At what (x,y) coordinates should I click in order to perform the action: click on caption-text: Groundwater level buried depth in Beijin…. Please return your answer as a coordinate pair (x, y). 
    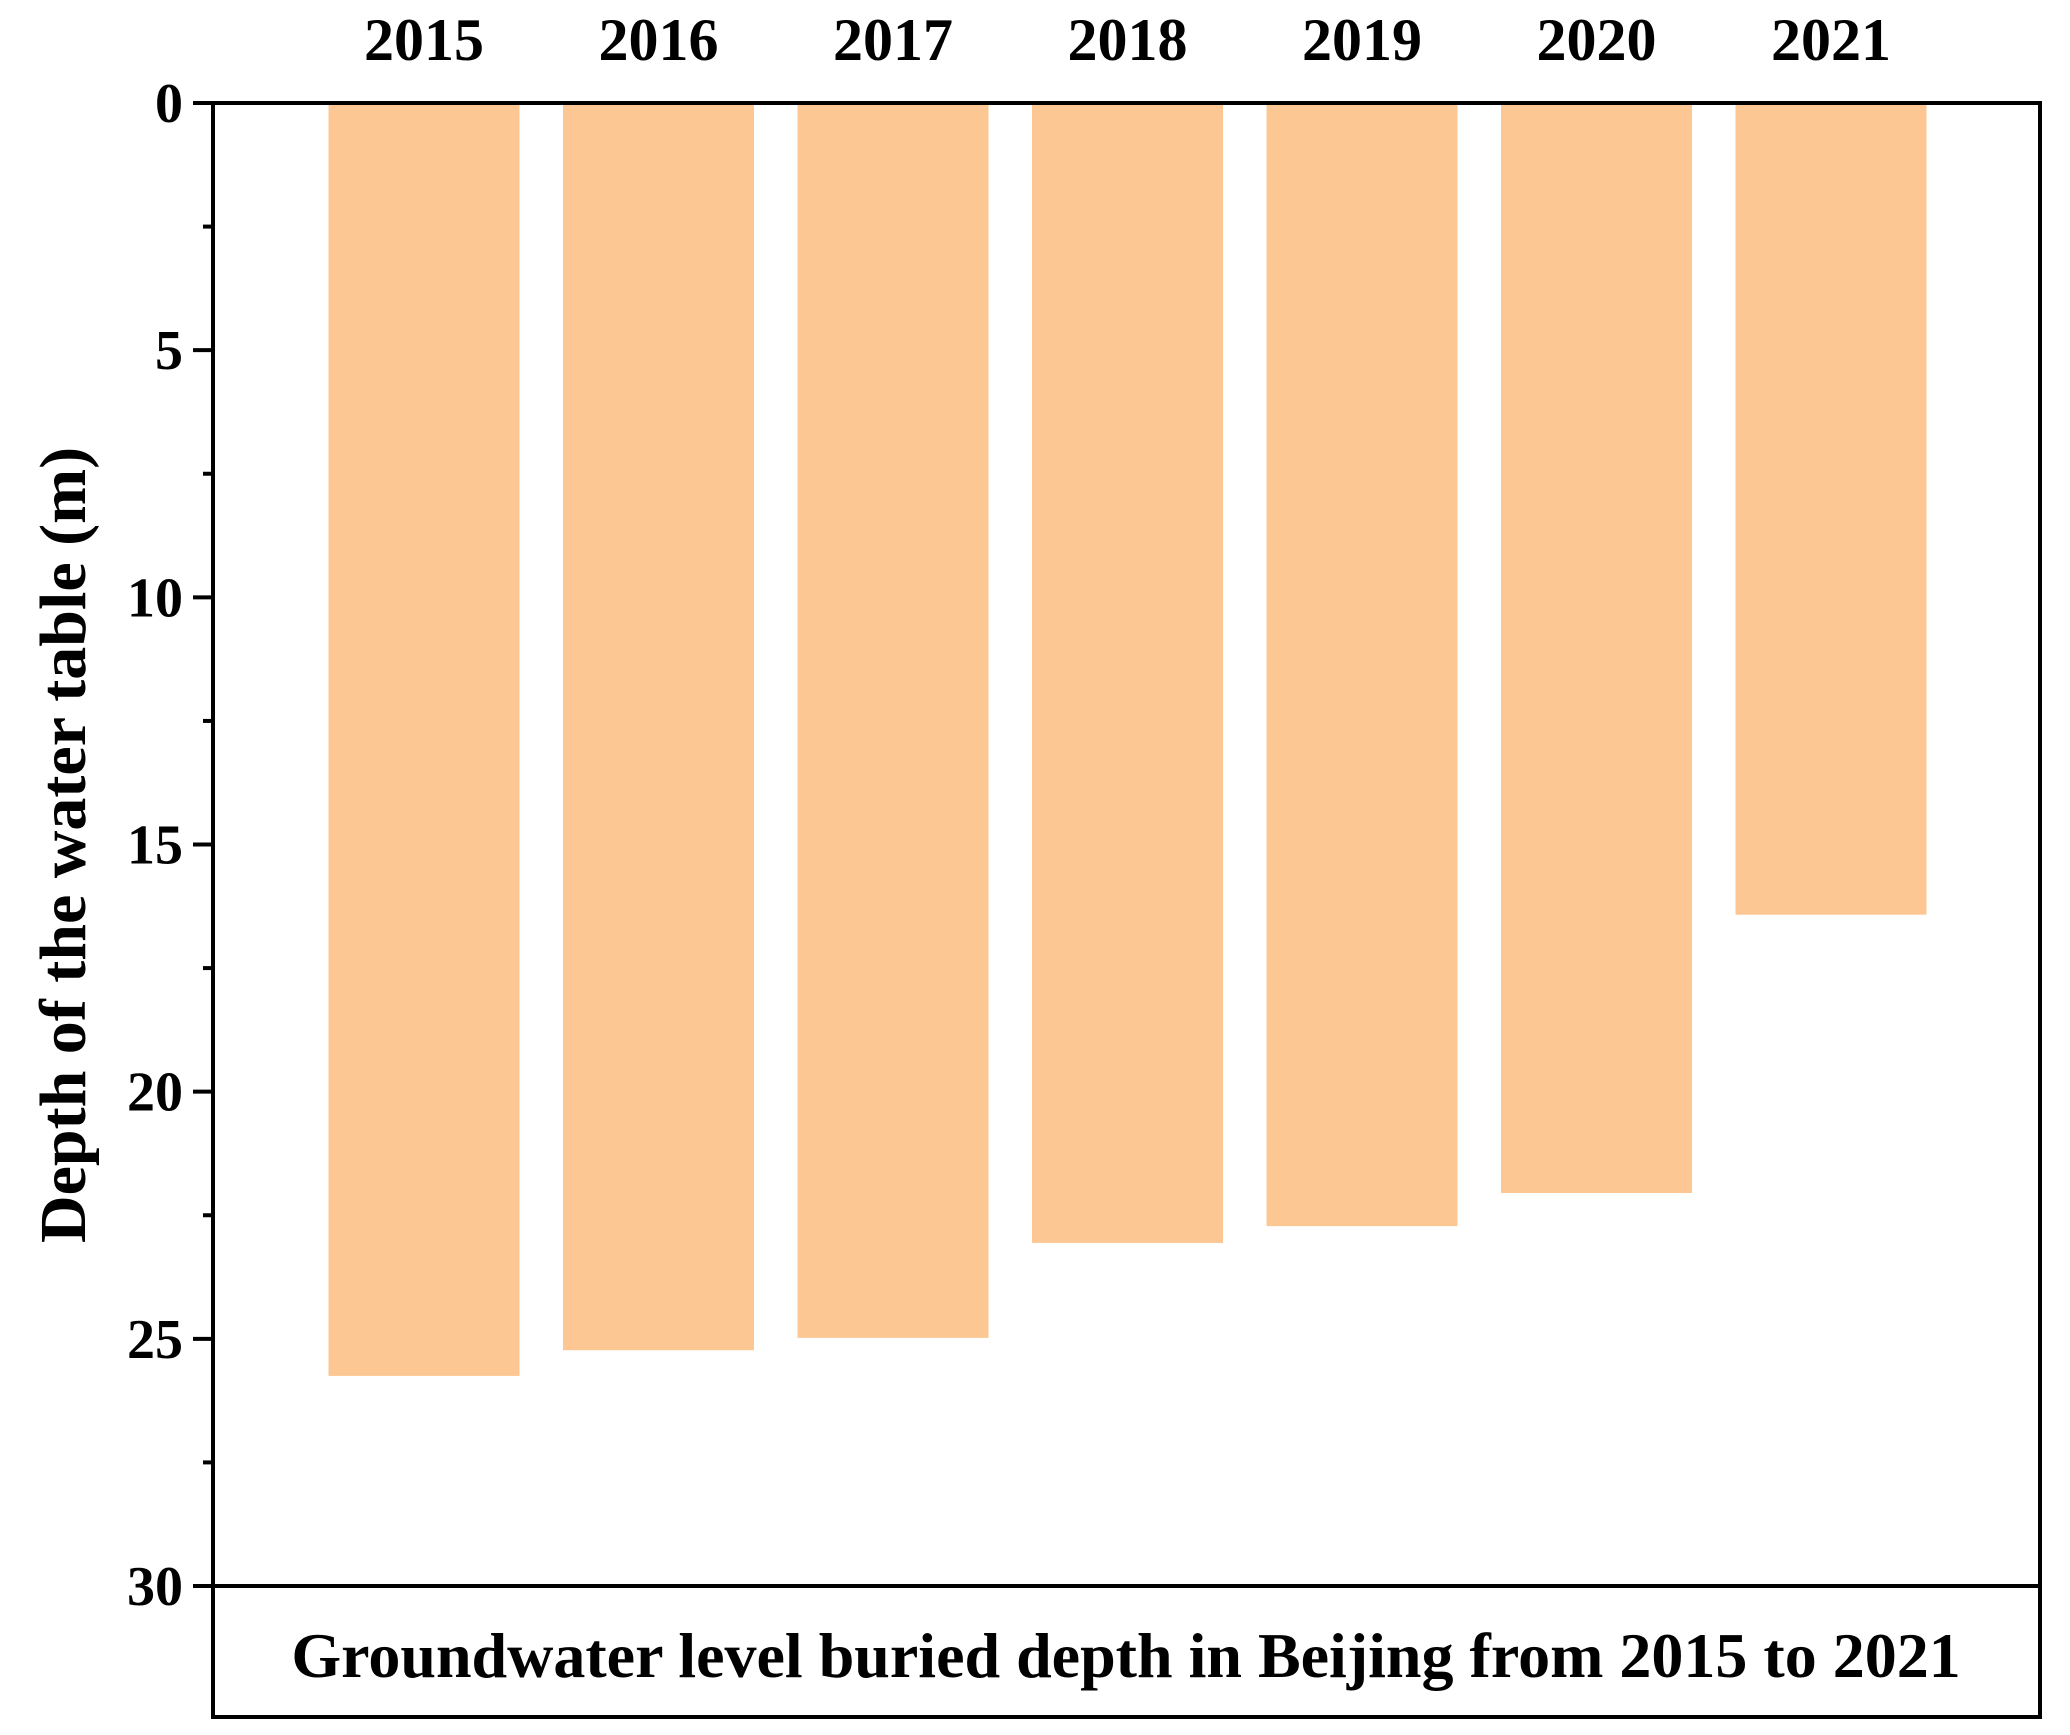
    Looking at the image, I should click on (1125, 1655).